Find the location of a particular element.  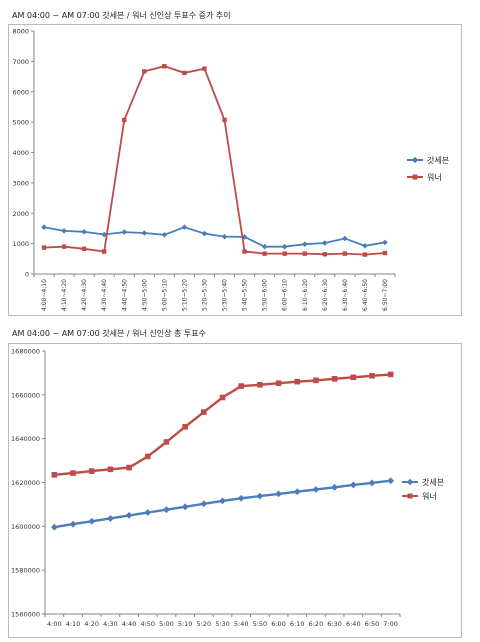

chart-2-y-tick-label: 1660000 is located at coordinates (25, 395).